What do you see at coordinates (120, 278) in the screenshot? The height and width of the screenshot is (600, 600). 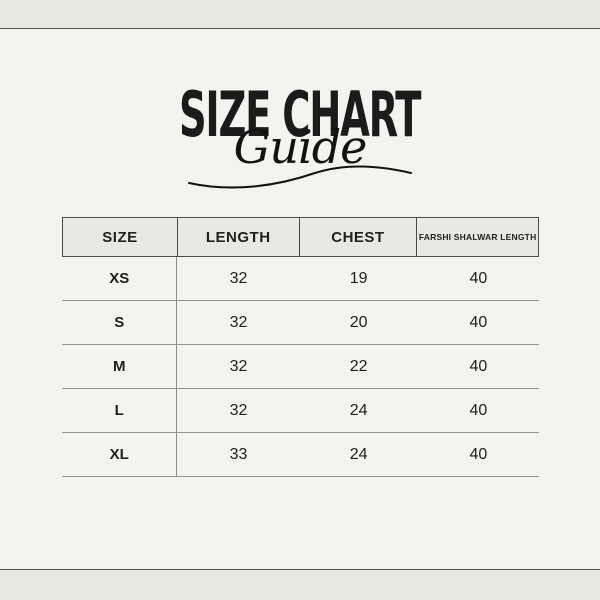 I see `size-label: XS` at bounding box center [120, 278].